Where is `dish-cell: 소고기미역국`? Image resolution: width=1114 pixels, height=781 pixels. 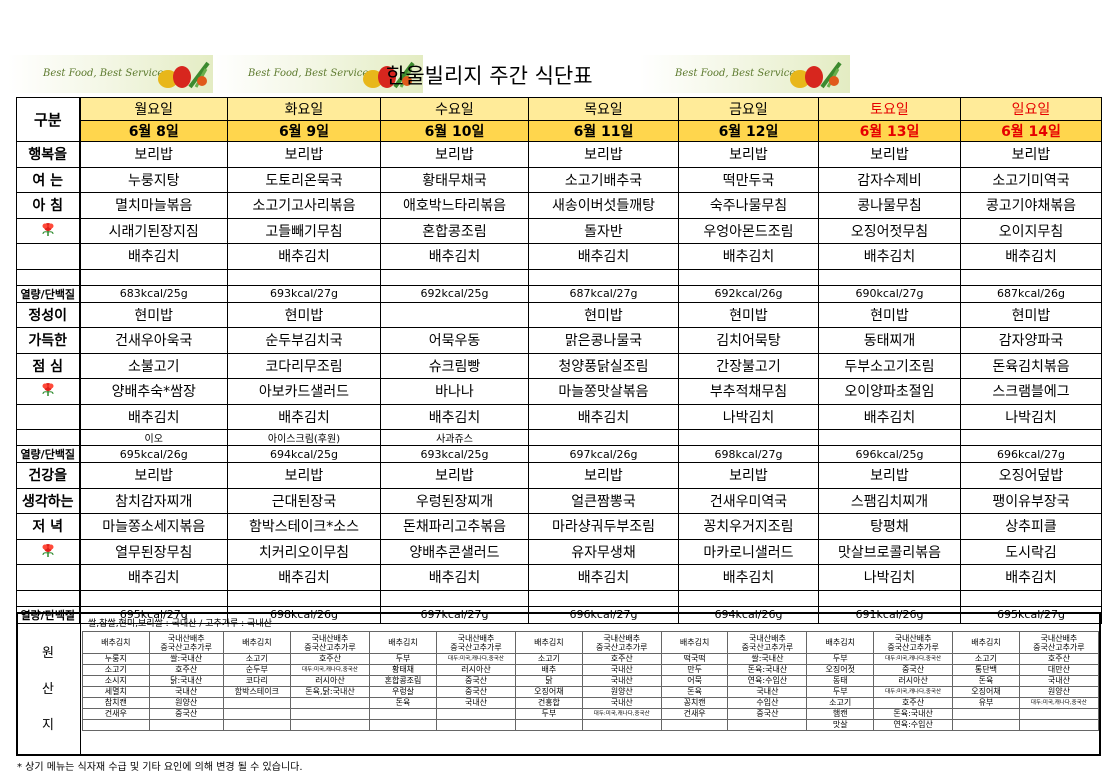 dish-cell: 소고기미역국 is located at coordinates (1031, 179).